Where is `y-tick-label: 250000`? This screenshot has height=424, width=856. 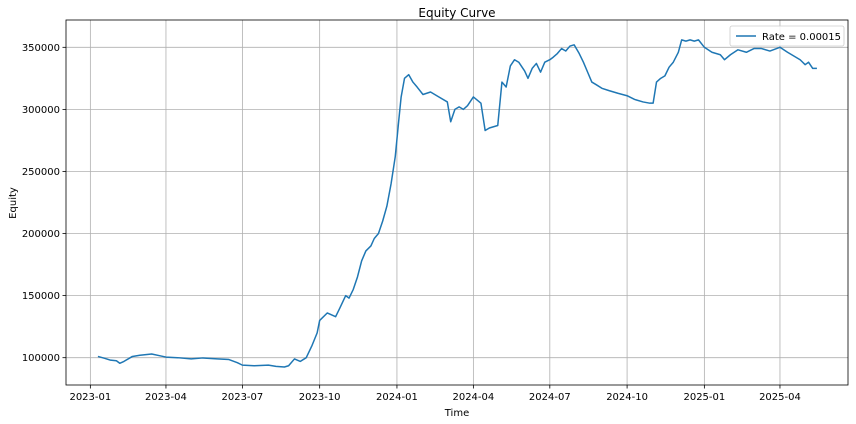 y-tick-label: 250000 is located at coordinates (41, 172).